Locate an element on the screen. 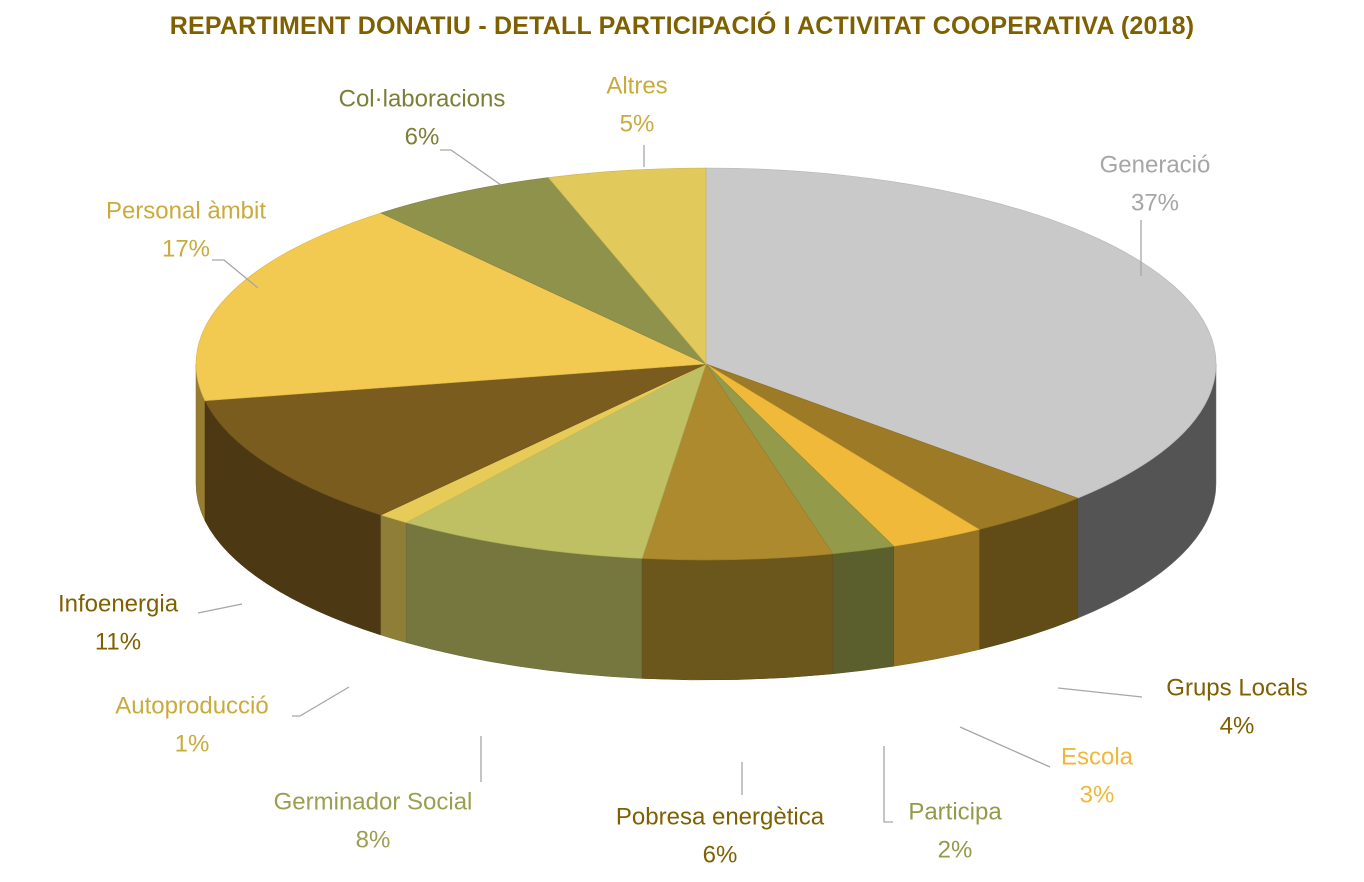 Image resolution: width=1364 pixels, height=882 pixels. category-label: Participa is located at coordinates (955, 811).